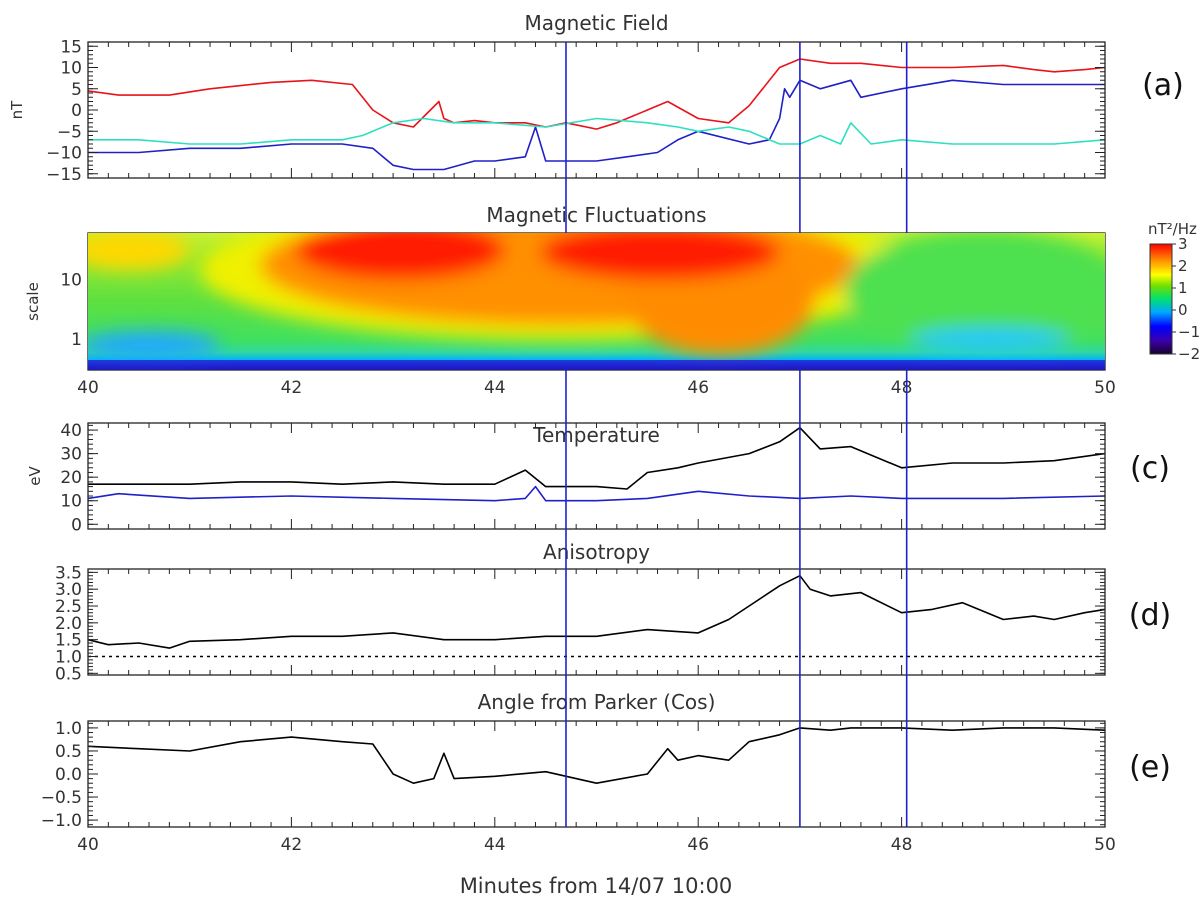 The height and width of the screenshot is (902, 1200). What do you see at coordinates (68, 590) in the screenshot?
I see `panel-d-y-tick-label: 3.0` at bounding box center [68, 590].